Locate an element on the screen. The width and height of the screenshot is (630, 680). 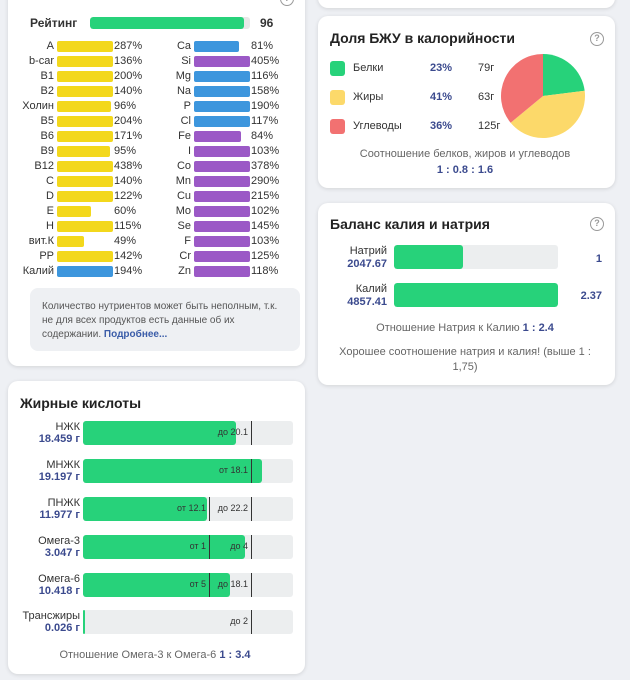
nutrient-row: Na 158% is located at coordinates (228, 92).